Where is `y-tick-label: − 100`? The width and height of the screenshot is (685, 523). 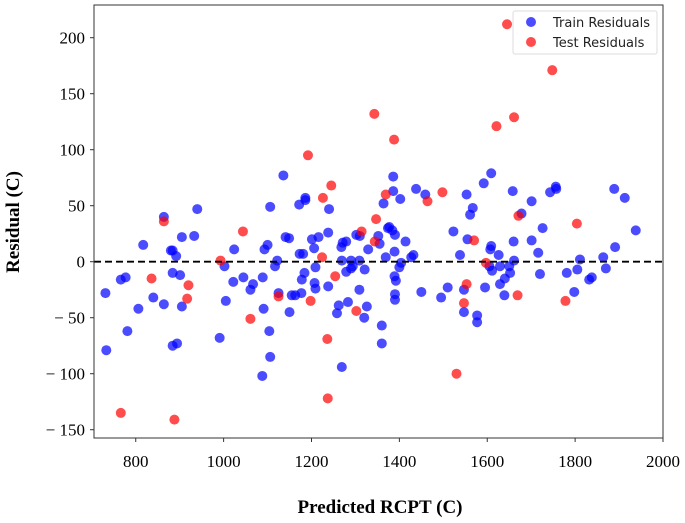
y-tick-label: − 100 is located at coordinates (65, 374).